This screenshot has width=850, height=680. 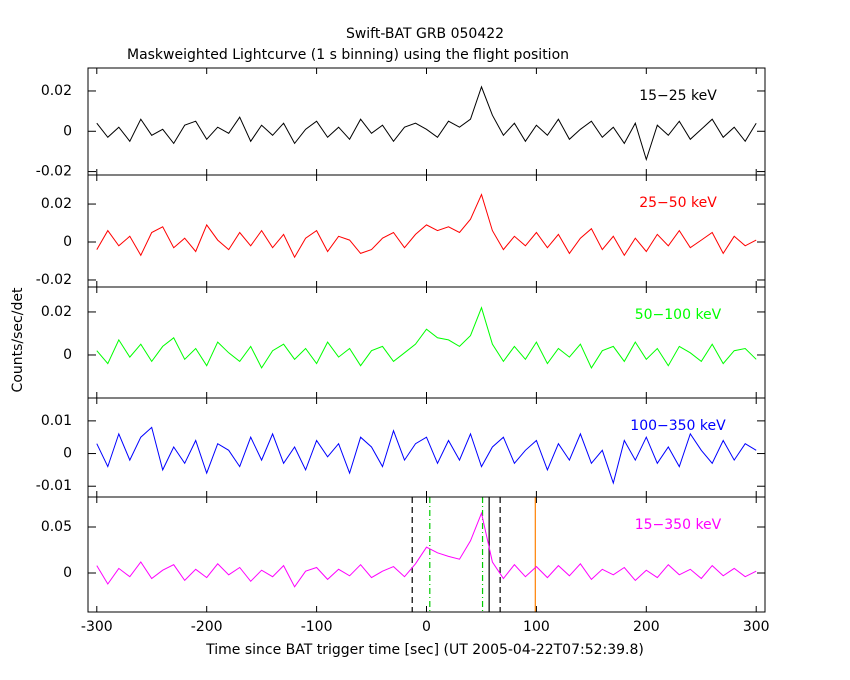 I want to click on band-label: 100−350 keV, so click(x=678, y=426).